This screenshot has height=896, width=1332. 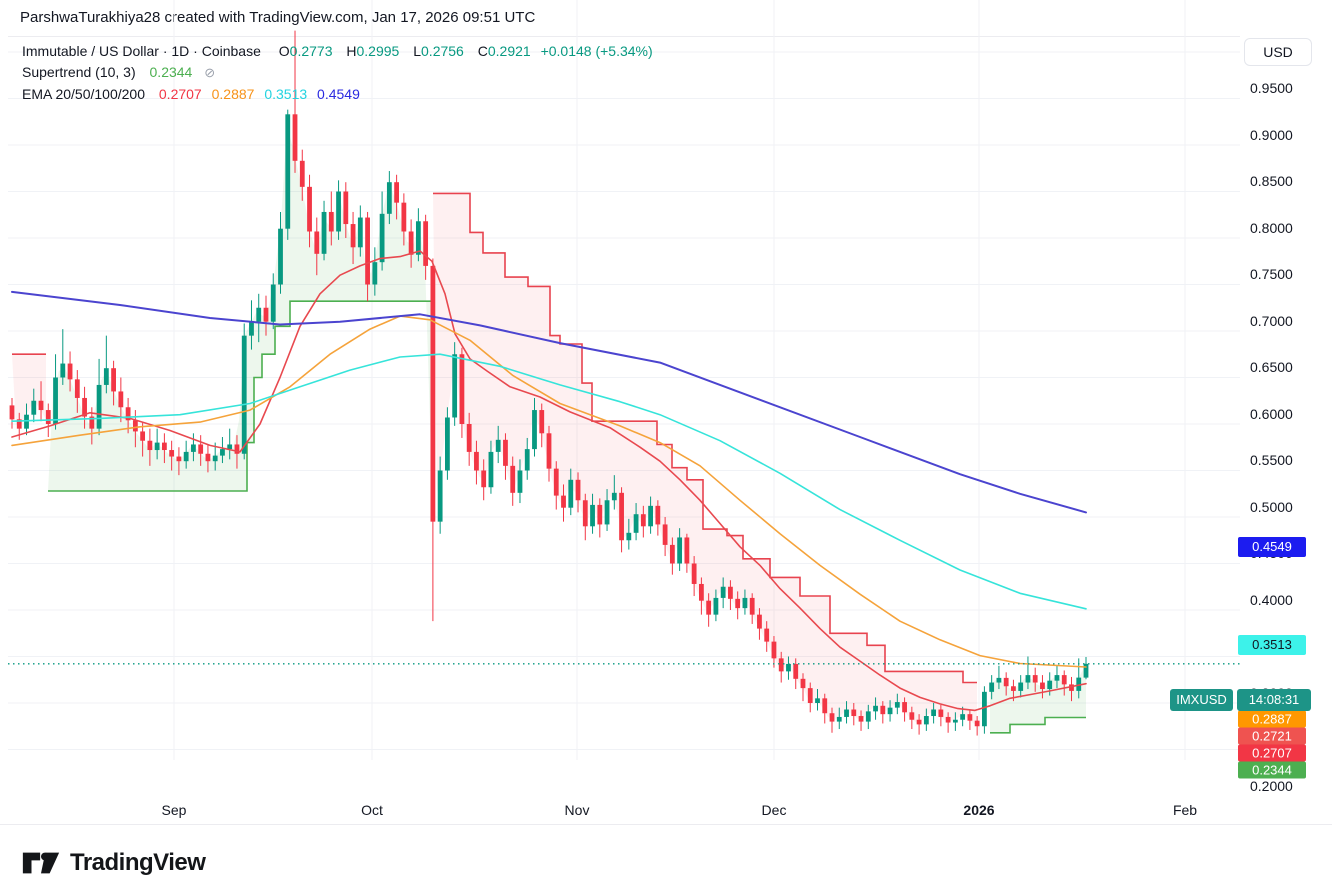 I want to click on ema50-value: 0.2887, so click(x=233, y=94).